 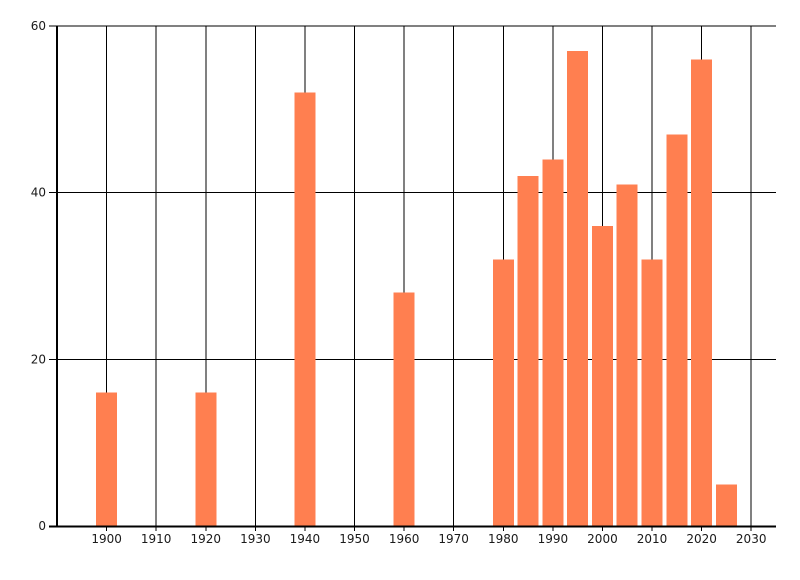 I want to click on x-tick-label: 1970, so click(x=453, y=539).